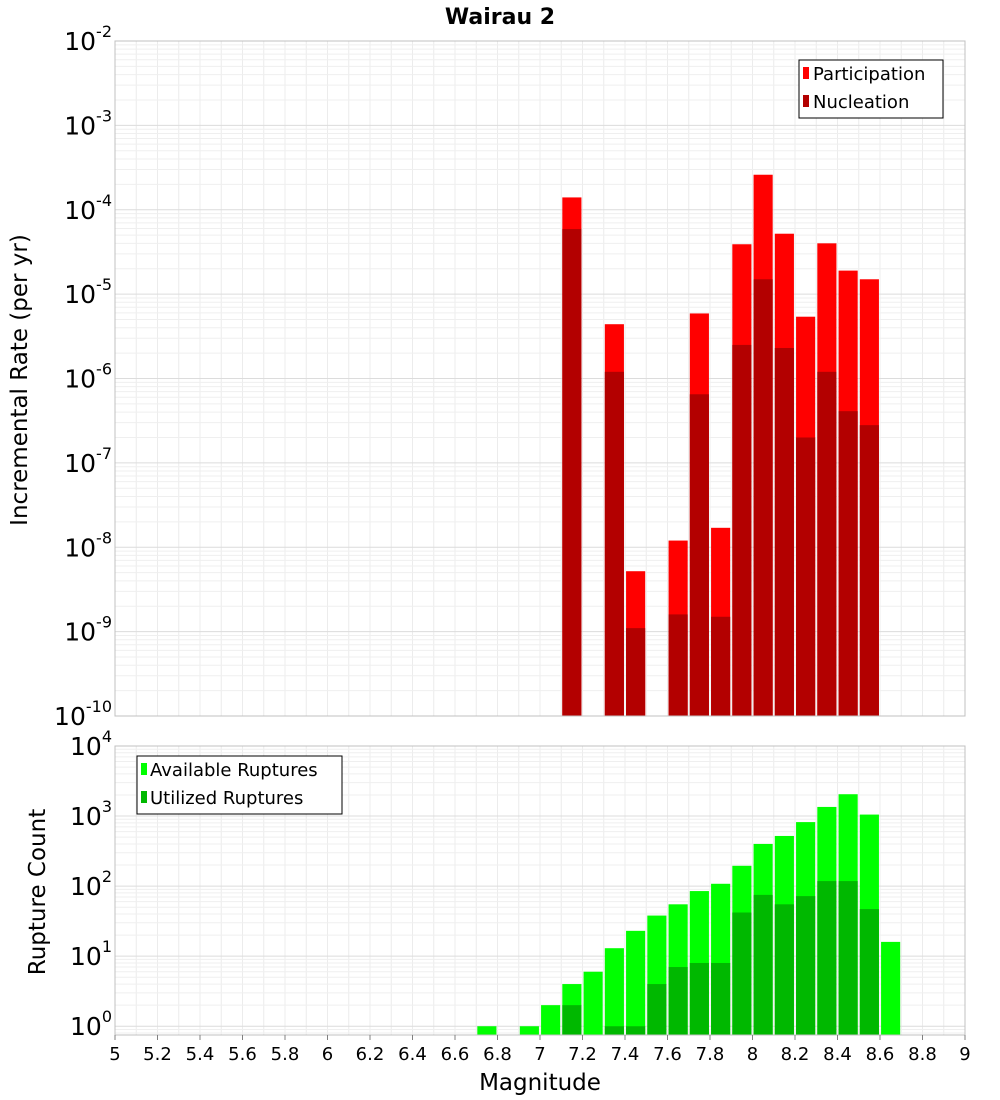 The height and width of the screenshot is (1100, 1000). I want to click on y-tick-label: 10³, so click(91, 814).